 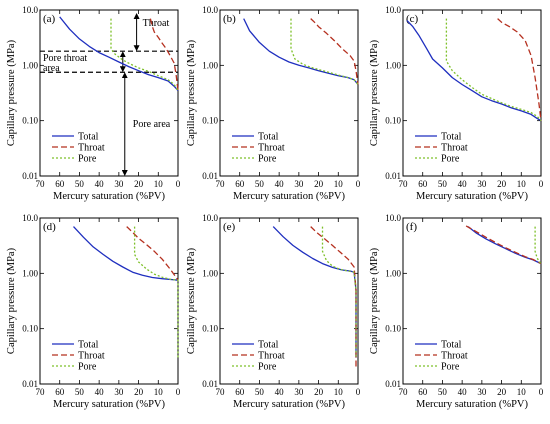 I want to click on panel-label: (d), so click(x=49, y=227).